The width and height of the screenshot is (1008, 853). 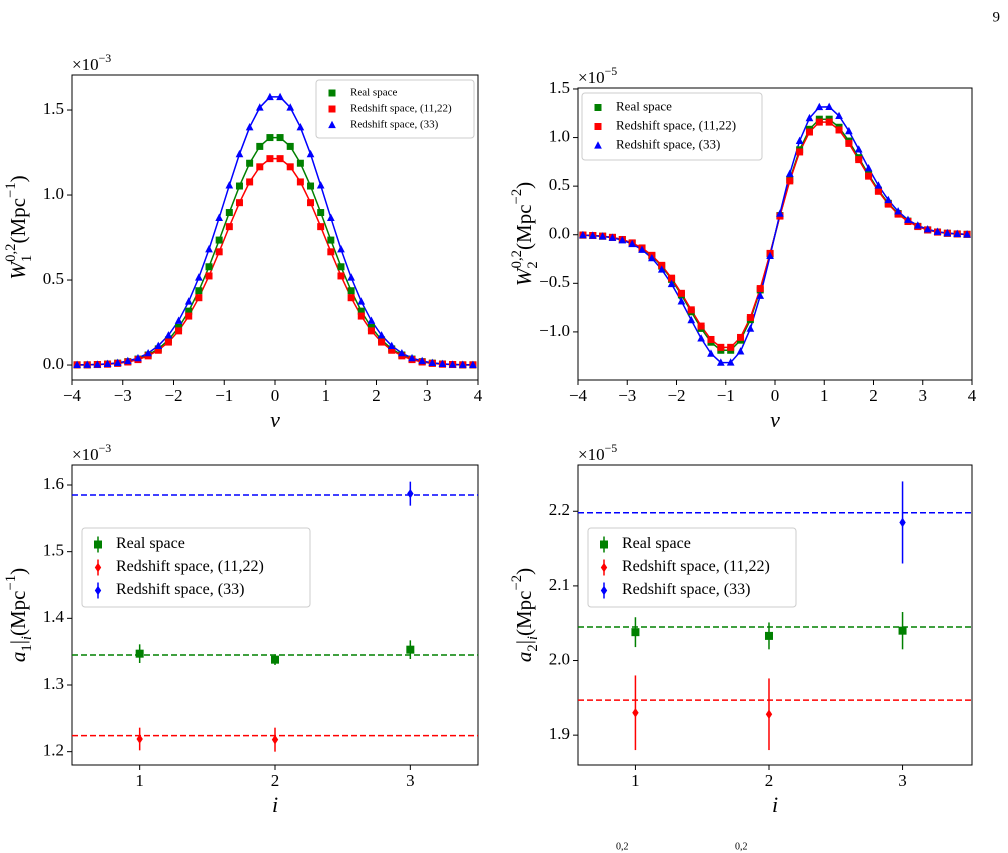 What do you see at coordinates (676, 395) in the screenshot?
I see `x-tick-label: −2` at bounding box center [676, 395].